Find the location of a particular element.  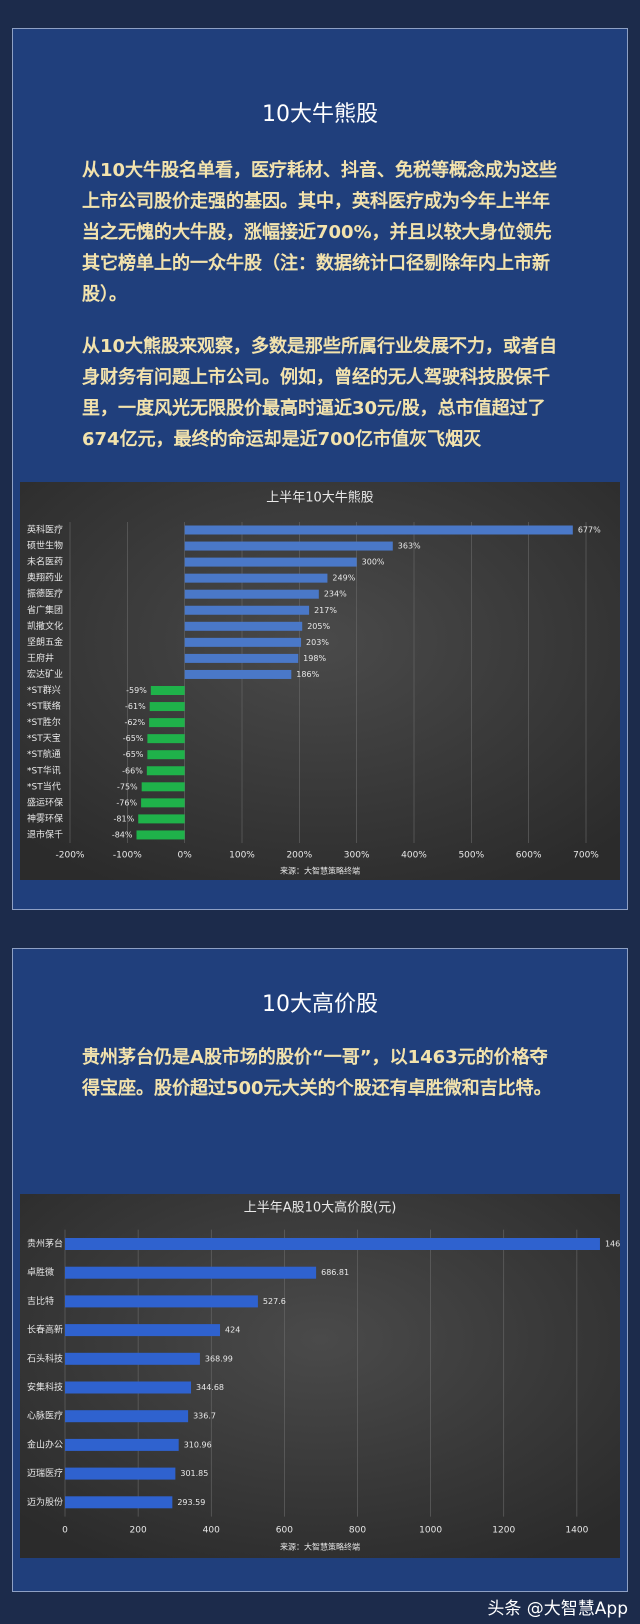

y-tick-label: 宏达矿业 is located at coordinates (45, 674).